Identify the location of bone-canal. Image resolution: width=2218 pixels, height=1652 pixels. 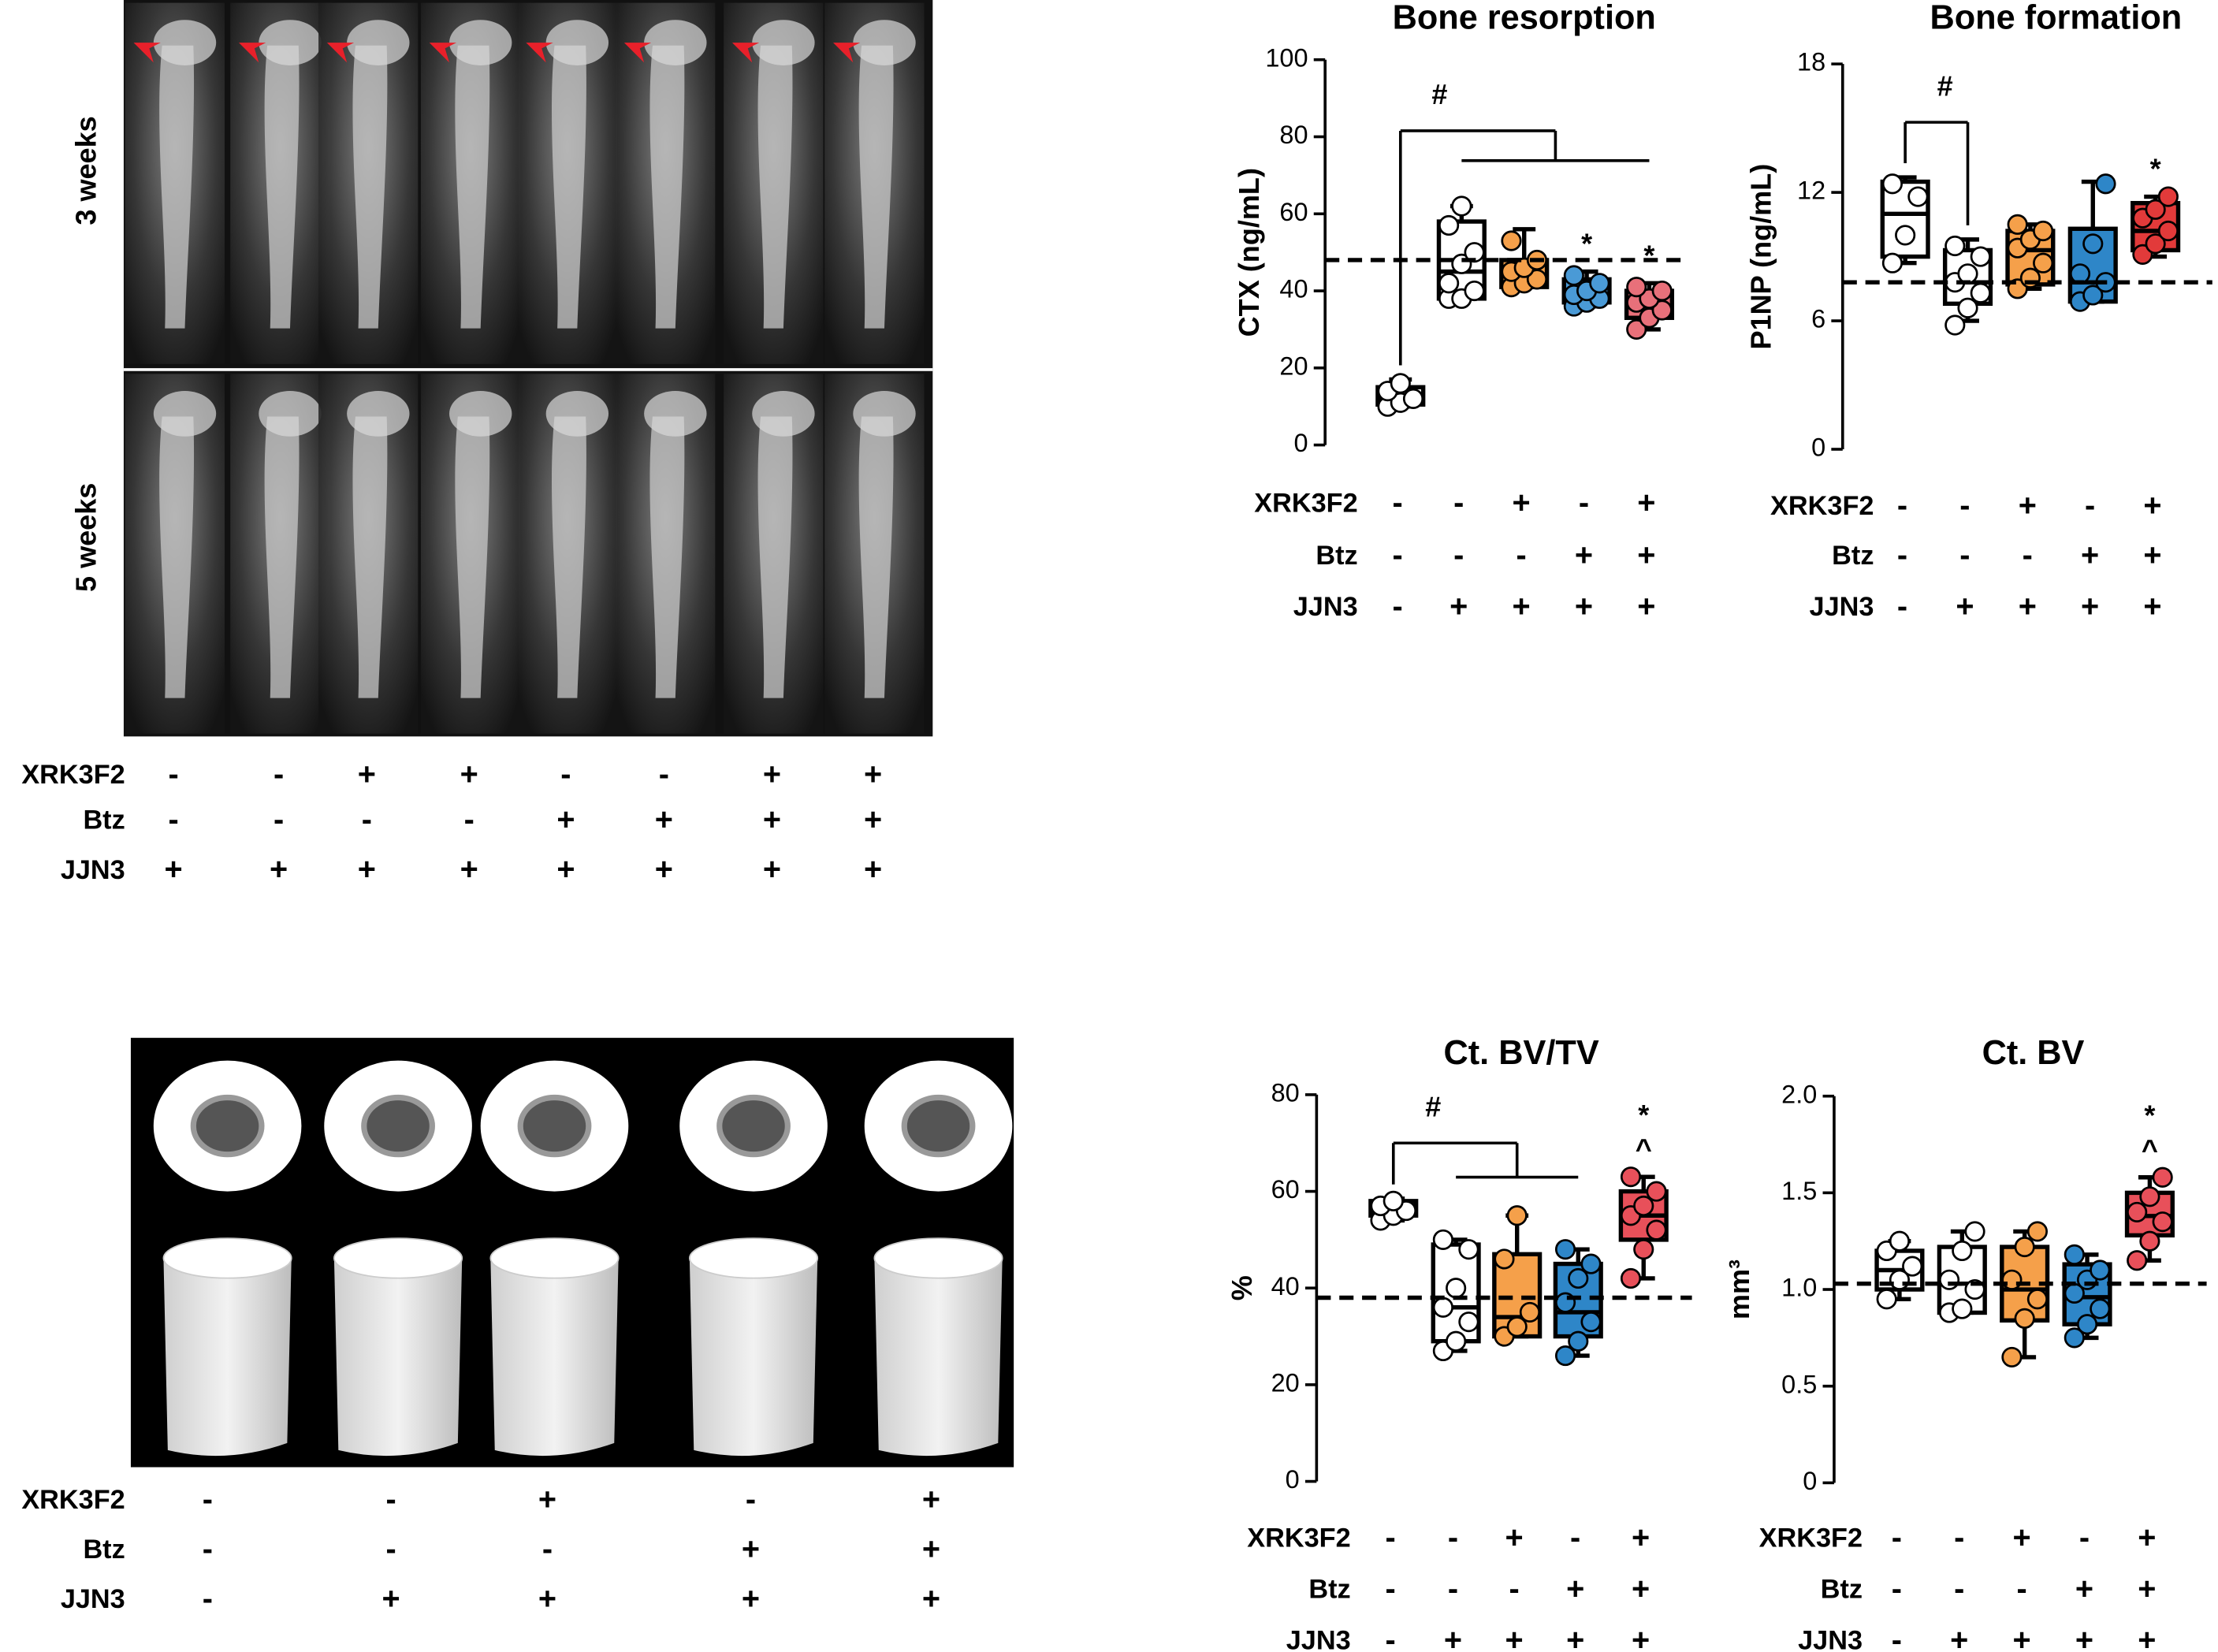
(228, 1126).